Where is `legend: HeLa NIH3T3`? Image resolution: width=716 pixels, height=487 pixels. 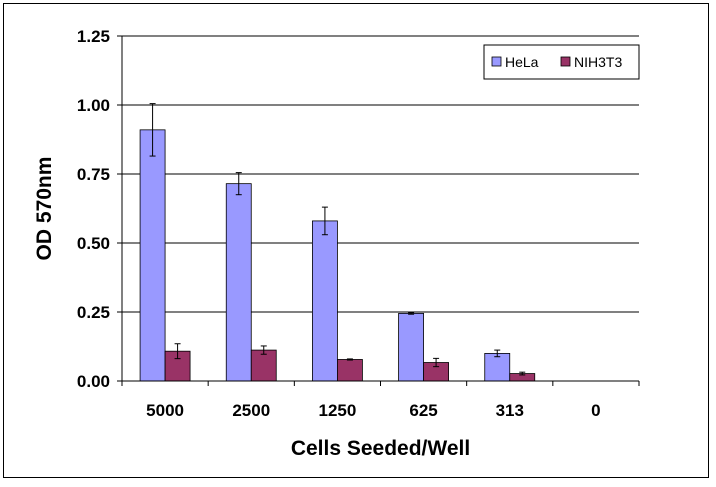
legend: HeLa NIH3T3 is located at coordinates (561, 62).